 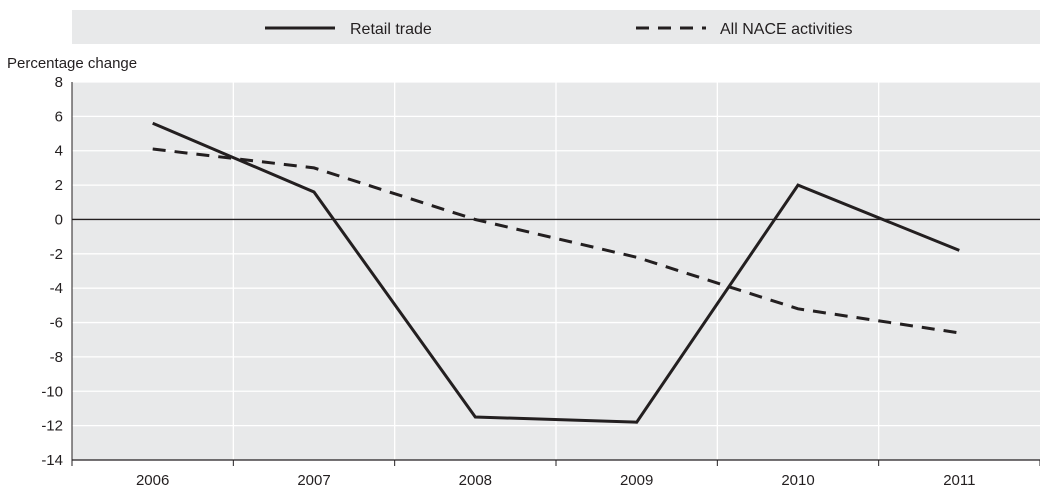 I want to click on y-tick-label: -4, so click(x=56, y=288).